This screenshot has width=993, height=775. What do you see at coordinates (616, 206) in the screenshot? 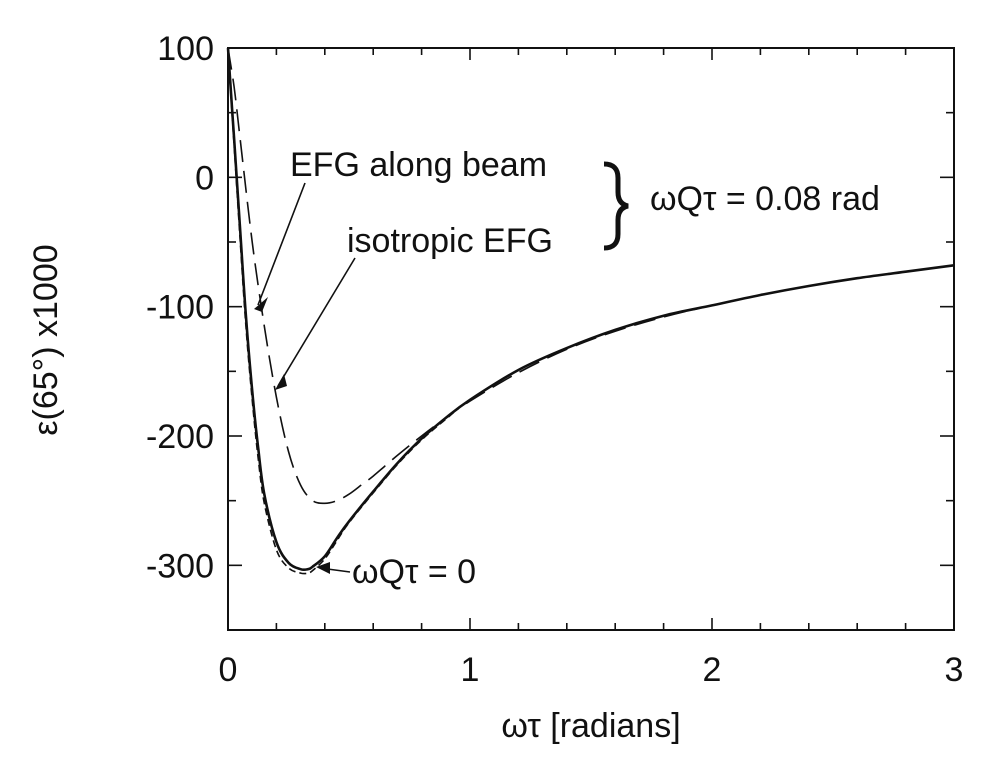
I see `grouping-brace` at bounding box center [616, 206].